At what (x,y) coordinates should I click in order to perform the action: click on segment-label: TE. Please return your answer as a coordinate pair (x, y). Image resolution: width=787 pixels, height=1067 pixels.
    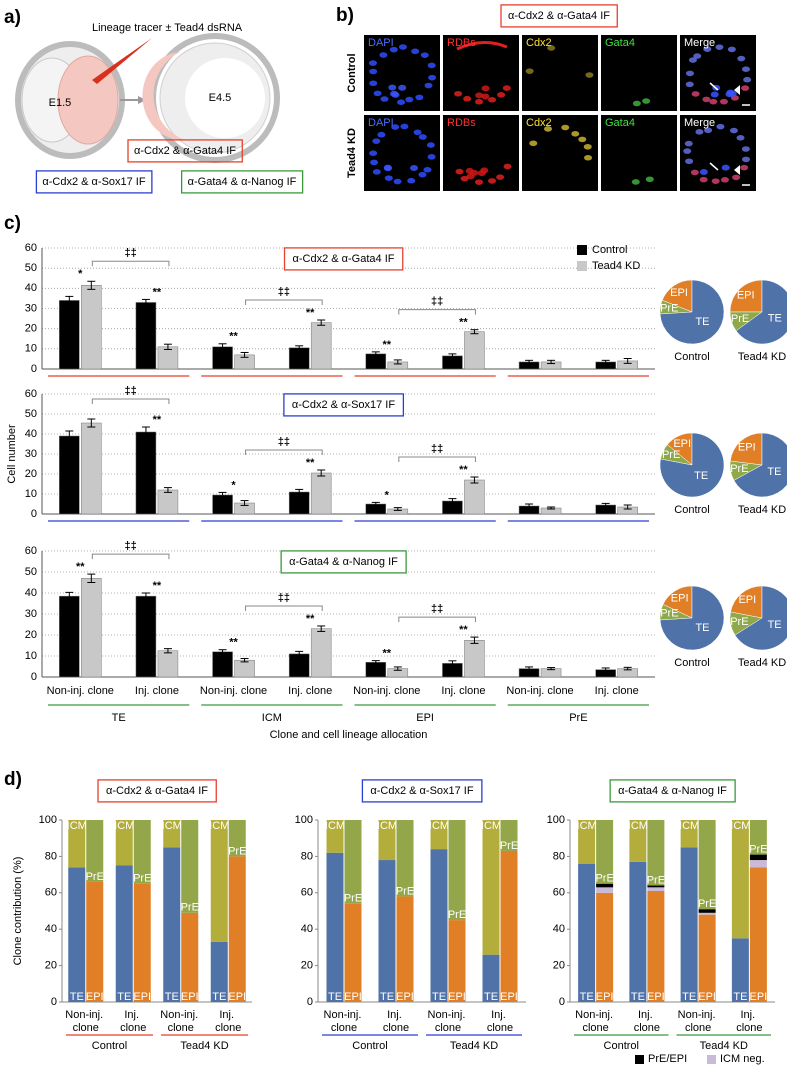
    Looking at the image, I should click on (587, 997).